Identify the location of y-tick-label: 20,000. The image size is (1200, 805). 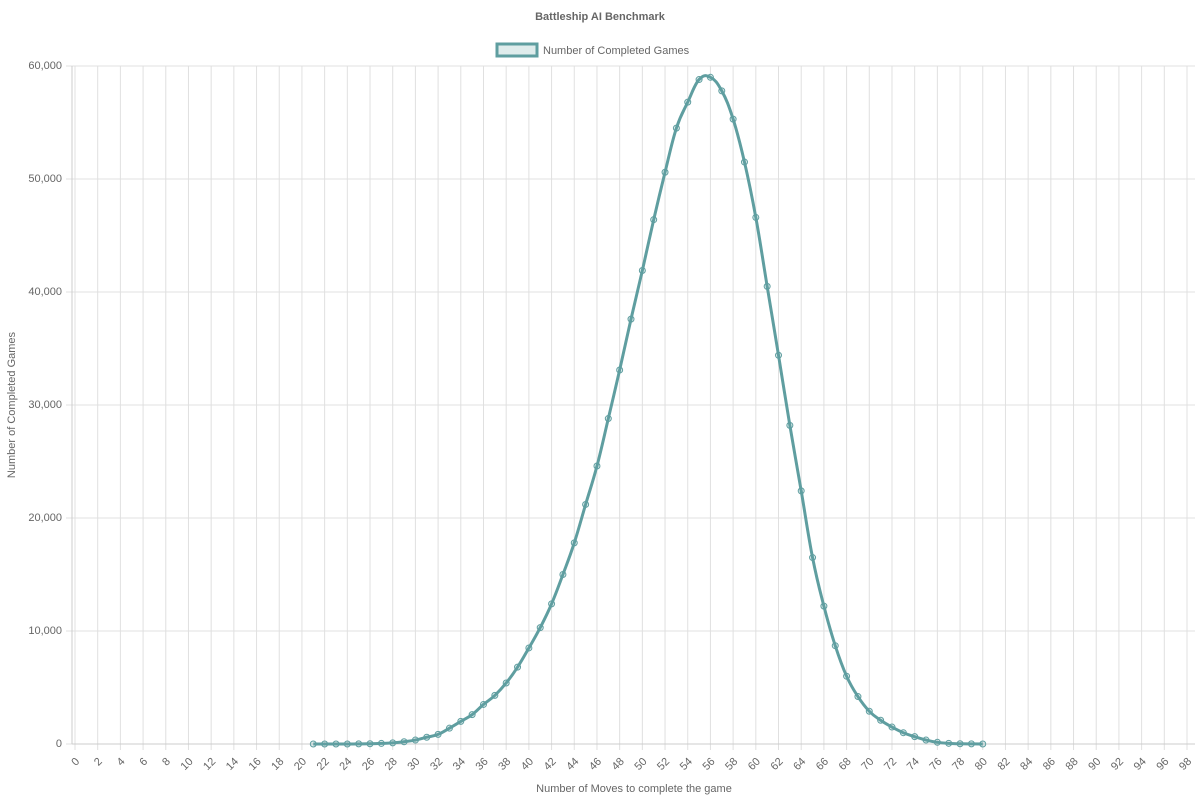
(45, 518).